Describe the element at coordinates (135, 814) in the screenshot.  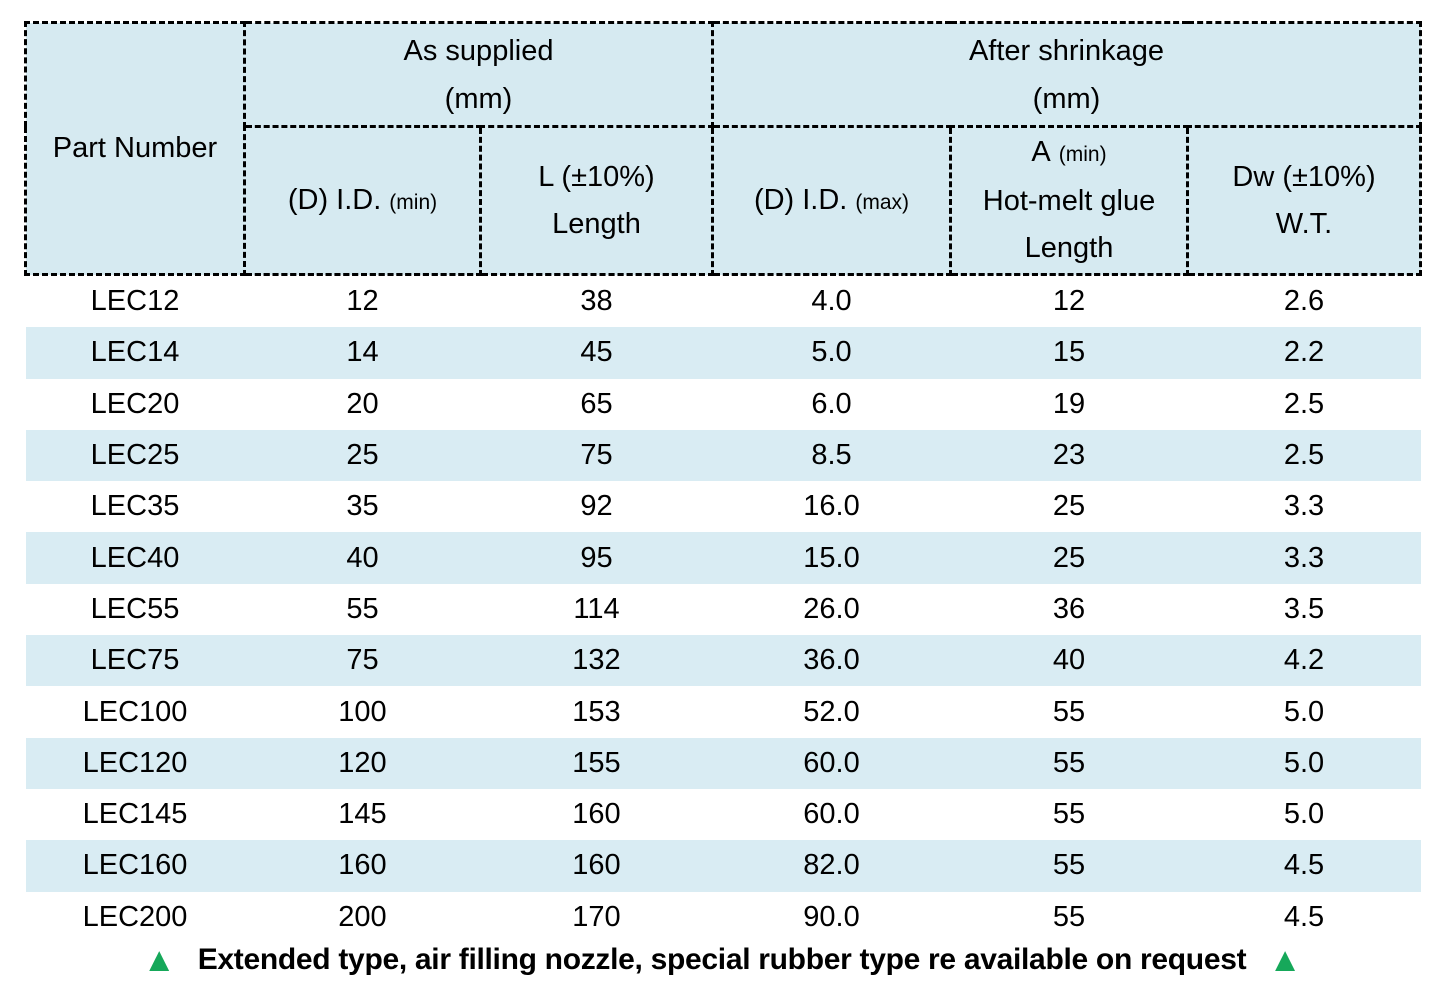
I see `cell-part-number: LEC145` at that location.